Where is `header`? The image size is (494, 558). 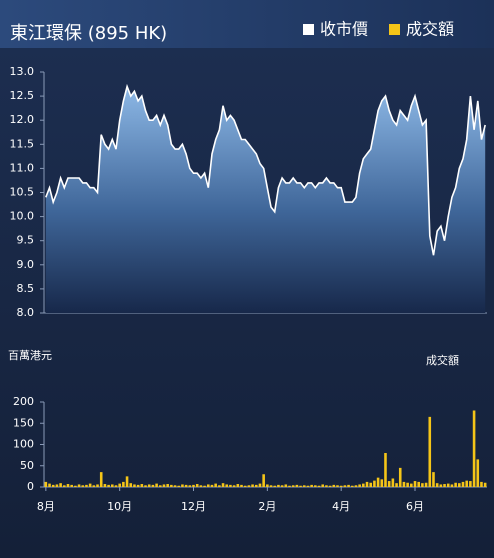
header is located at coordinates (247, 24).